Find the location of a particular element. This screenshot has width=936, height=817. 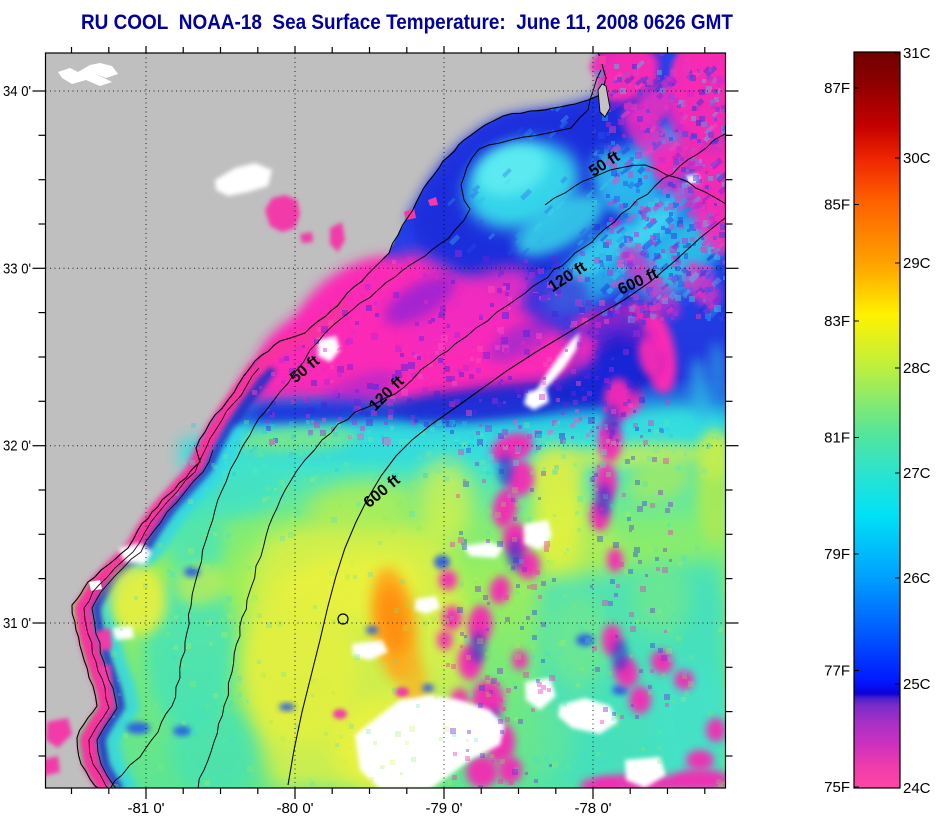

svg-text: -81 0' is located at coordinates (145, 808).